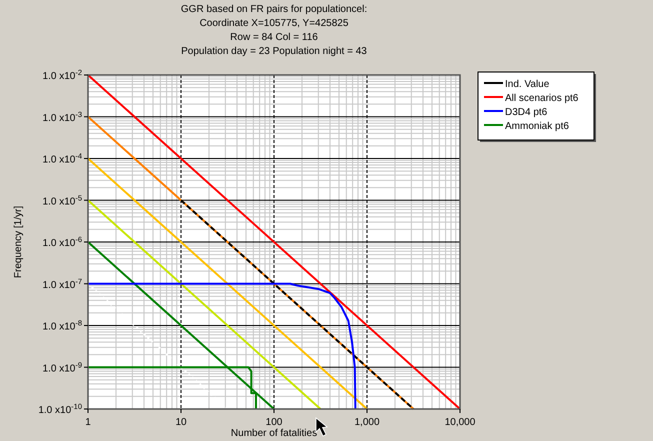  Describe the element at coordinates (537, 126) in the screenshot. I see `legend-label: Ammoniak pt6` at that location.